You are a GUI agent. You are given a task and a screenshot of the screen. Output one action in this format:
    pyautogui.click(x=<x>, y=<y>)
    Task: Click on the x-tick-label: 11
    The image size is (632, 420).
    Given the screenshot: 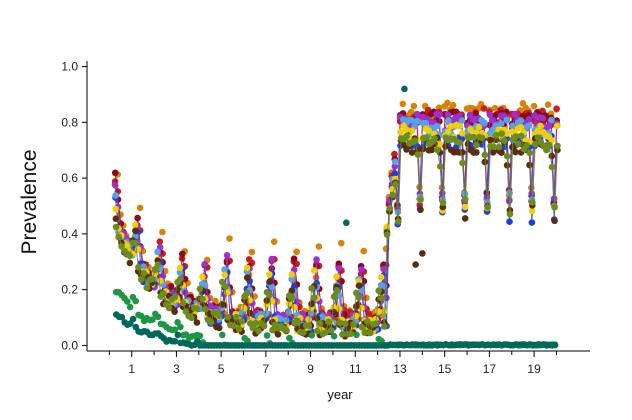 What is the action you would take?
    pyautogui.click(x=355, y=369)
    